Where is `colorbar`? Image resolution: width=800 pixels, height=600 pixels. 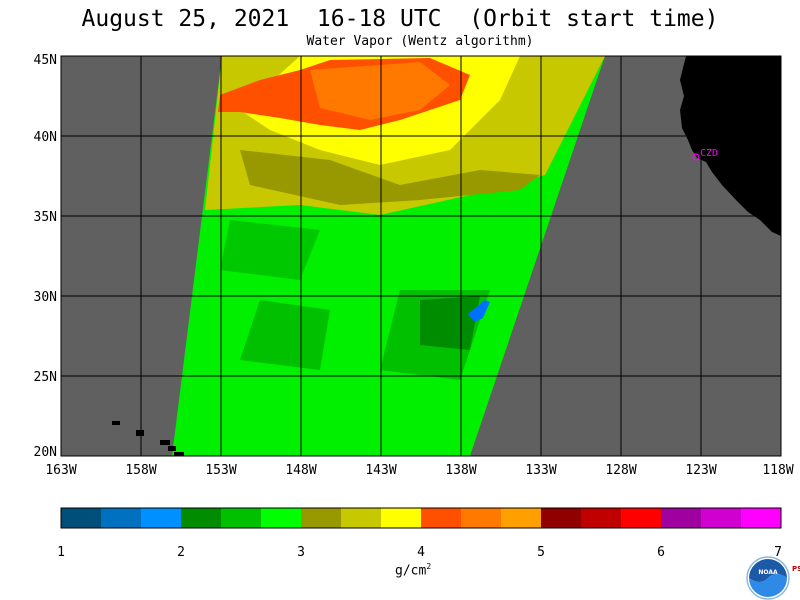 colorbar is located at coordinates (421, 518).